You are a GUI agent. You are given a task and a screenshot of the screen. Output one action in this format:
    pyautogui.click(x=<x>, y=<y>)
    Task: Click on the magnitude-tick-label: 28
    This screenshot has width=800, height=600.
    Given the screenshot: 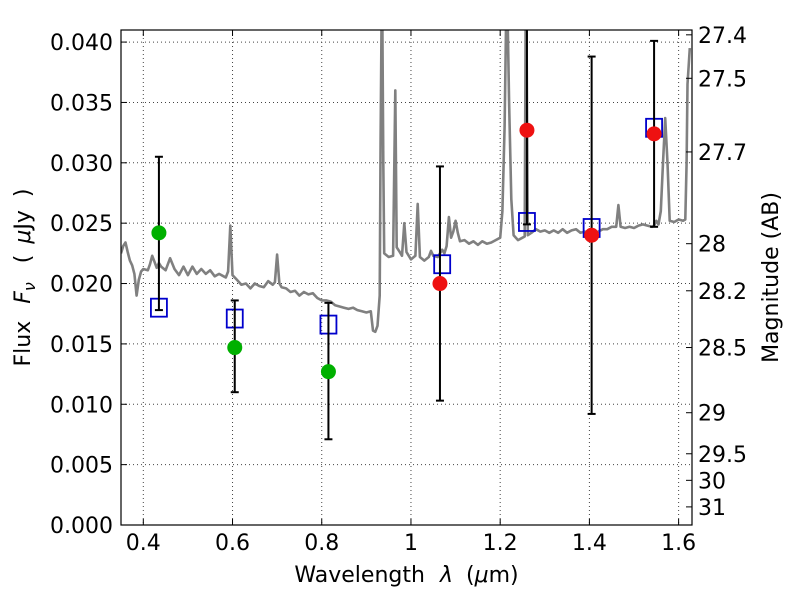 What is the action you would take?
    pyautogui.click(x=712, y=245)
    